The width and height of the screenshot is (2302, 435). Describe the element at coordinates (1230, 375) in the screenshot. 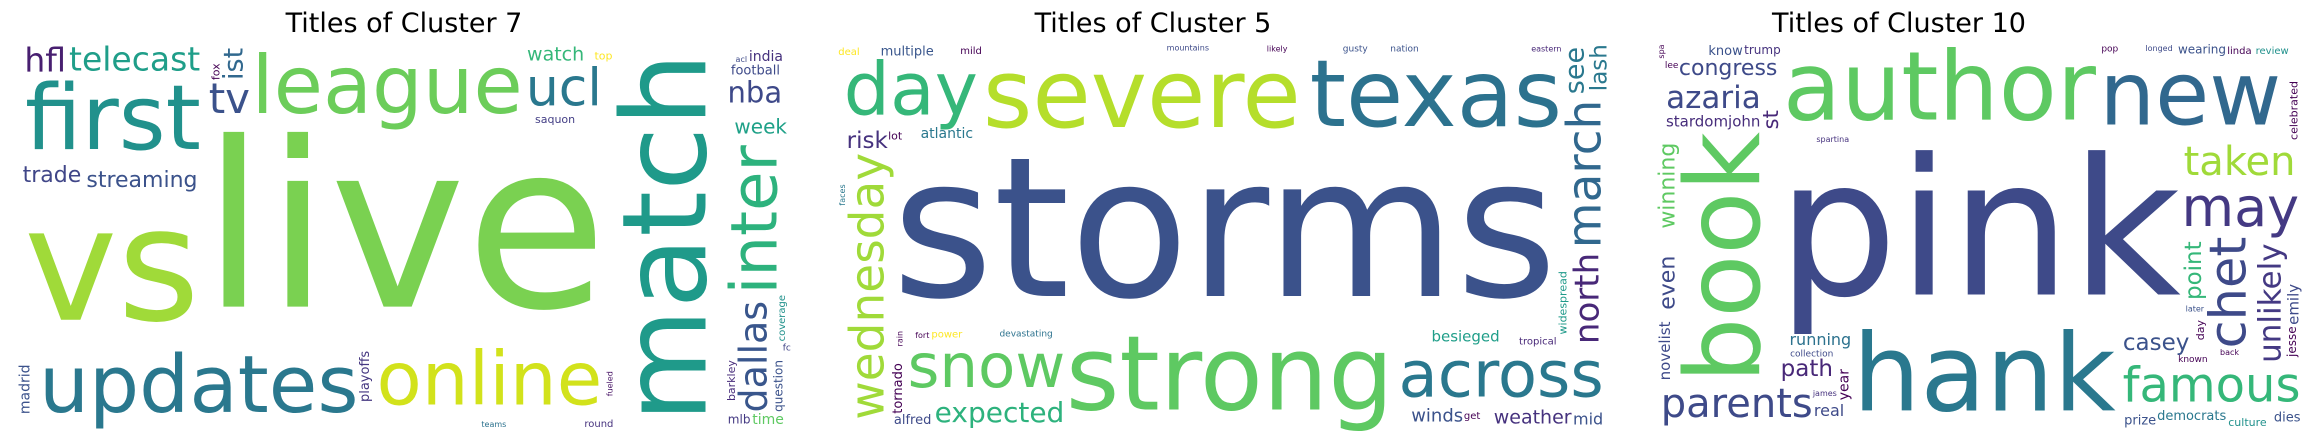

I see `word-strong: strong` at that location.